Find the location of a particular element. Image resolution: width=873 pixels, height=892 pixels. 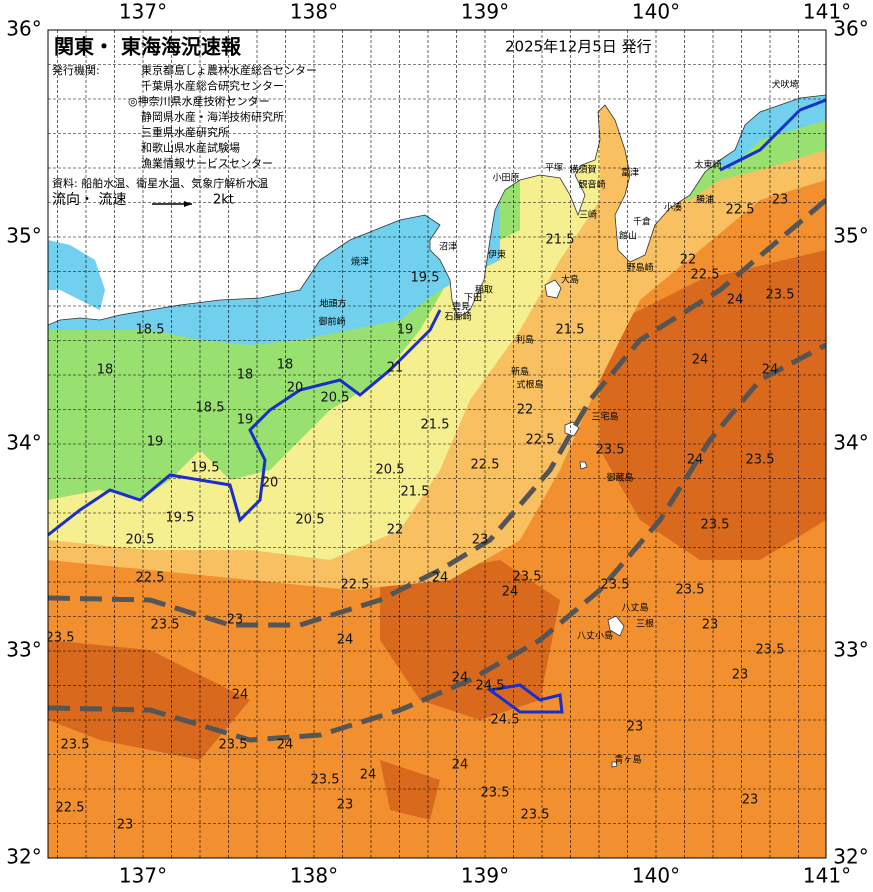

agency: 東京都島しょ農林水産総合センター is located at coordinates (229, 70).